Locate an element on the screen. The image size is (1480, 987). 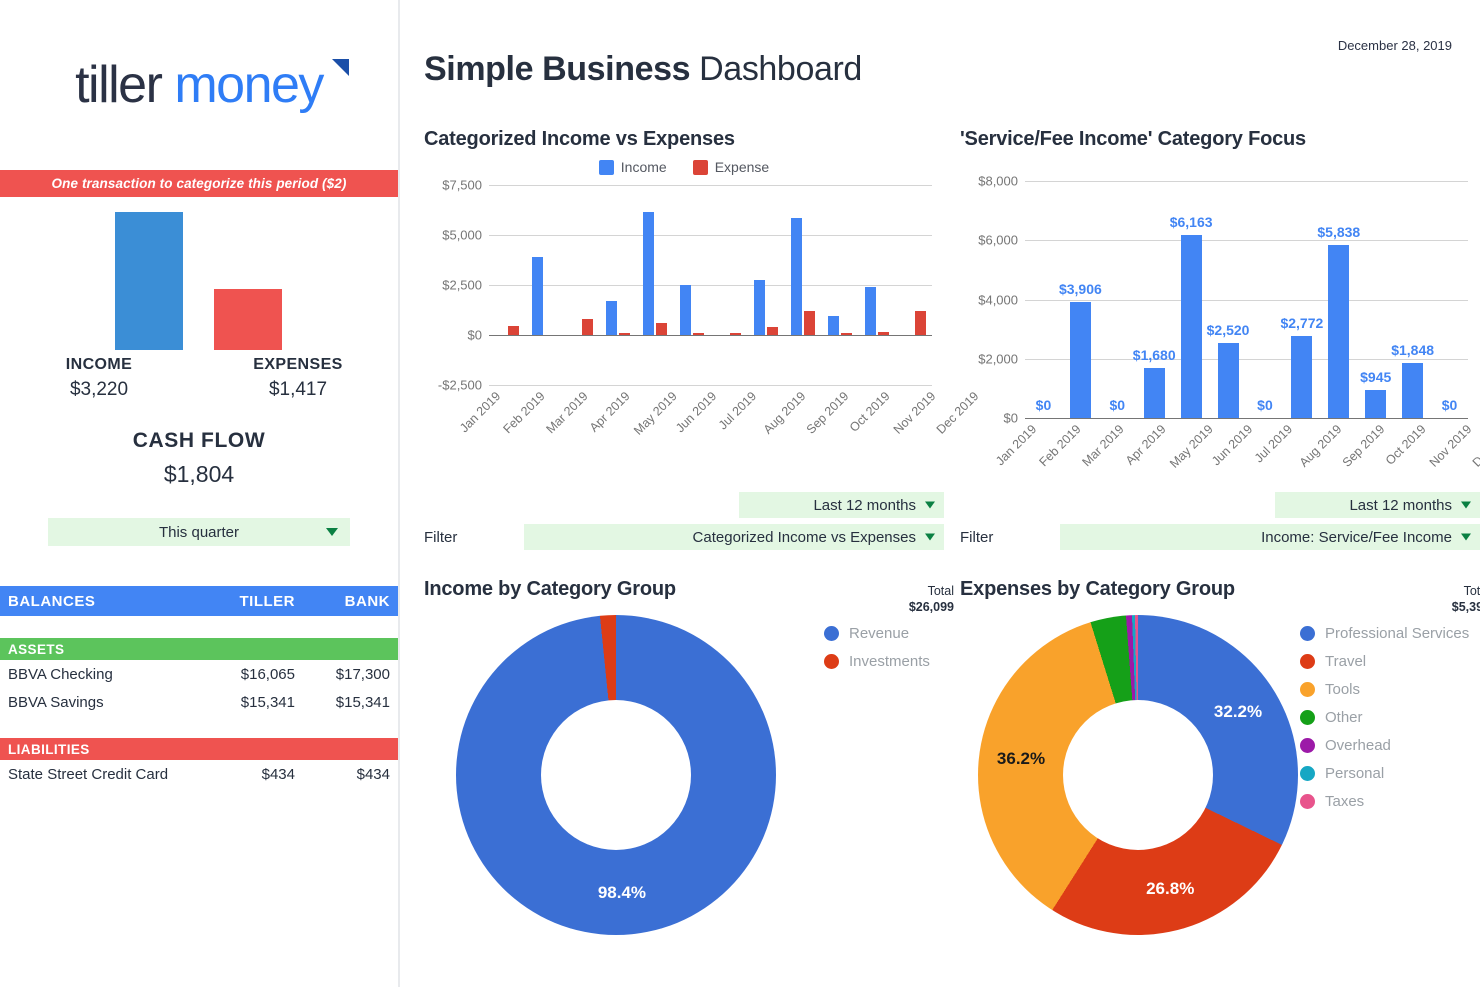
slice-percentage-label: 36.2% is located at coordinates (1021, 759).